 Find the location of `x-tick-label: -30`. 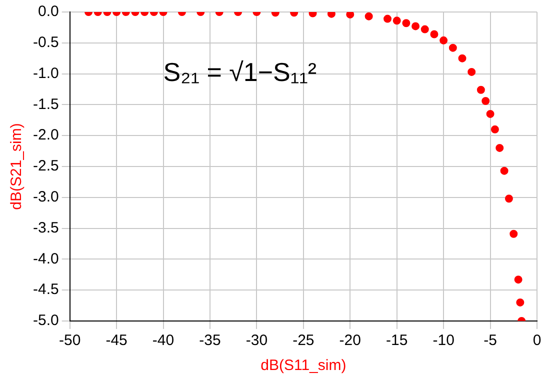

x-tick-label: -30 is located at coordinates (257, 341).